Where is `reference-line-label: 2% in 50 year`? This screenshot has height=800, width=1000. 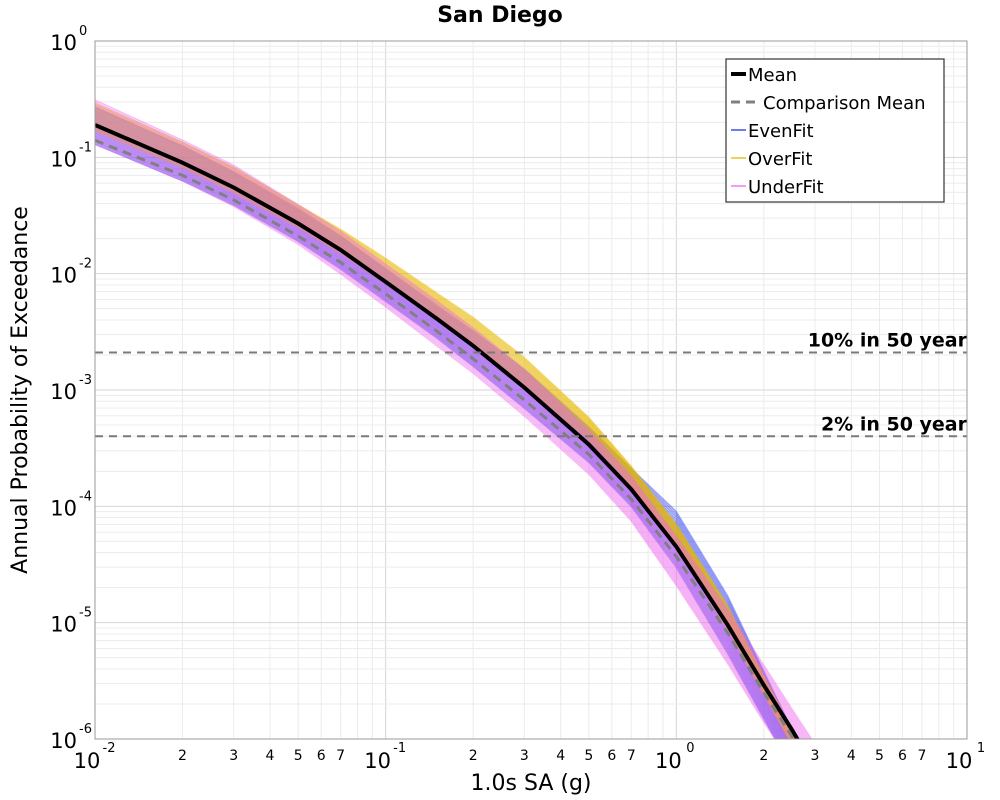
reference-line-label: 2% in 50 year is located at coordinates (894, 424).